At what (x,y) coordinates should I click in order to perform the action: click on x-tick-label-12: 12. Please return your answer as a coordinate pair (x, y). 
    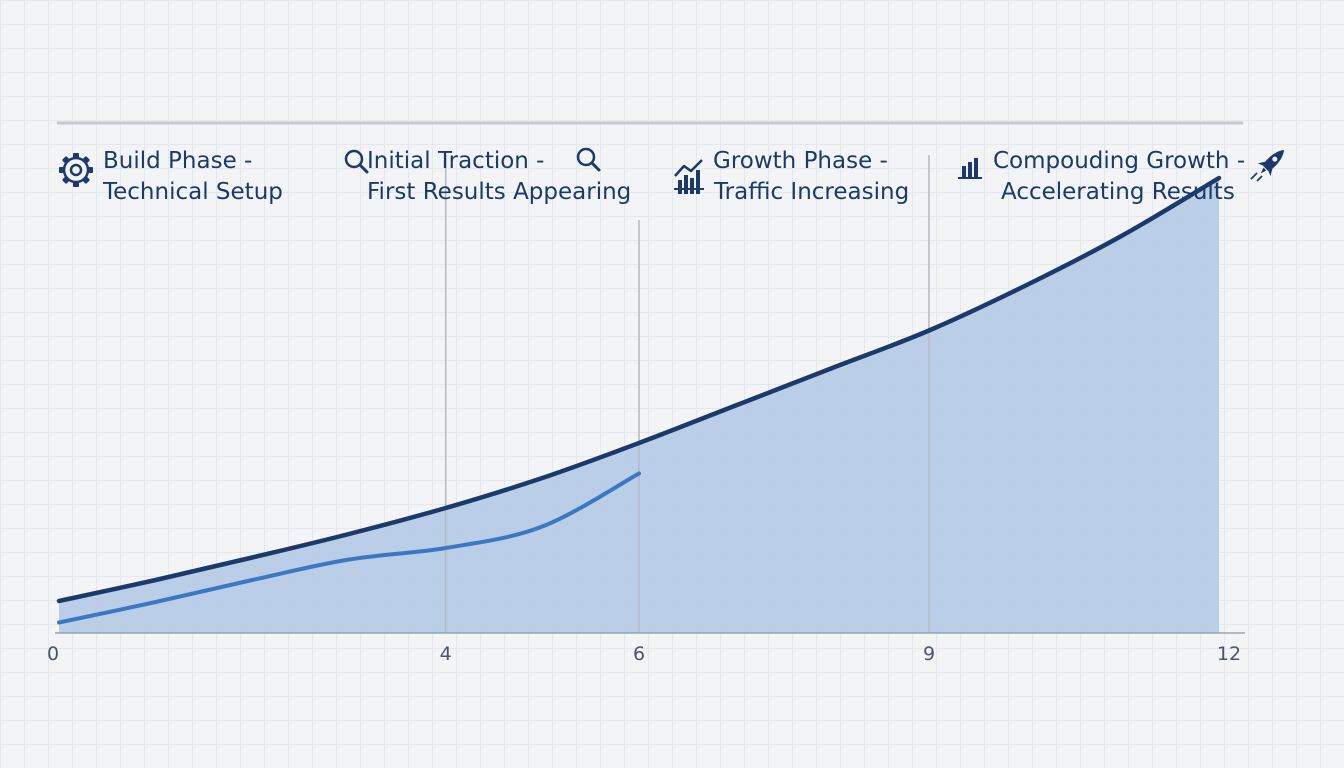
    Looking at the image, I should click on (1229, 654).